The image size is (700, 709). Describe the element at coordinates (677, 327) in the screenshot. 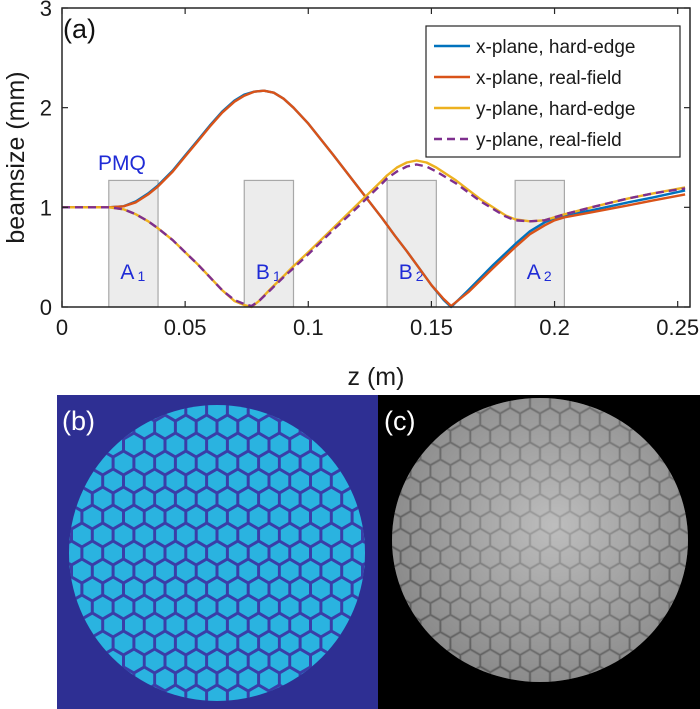

I see `x-tick-label: 0.25` at that location.